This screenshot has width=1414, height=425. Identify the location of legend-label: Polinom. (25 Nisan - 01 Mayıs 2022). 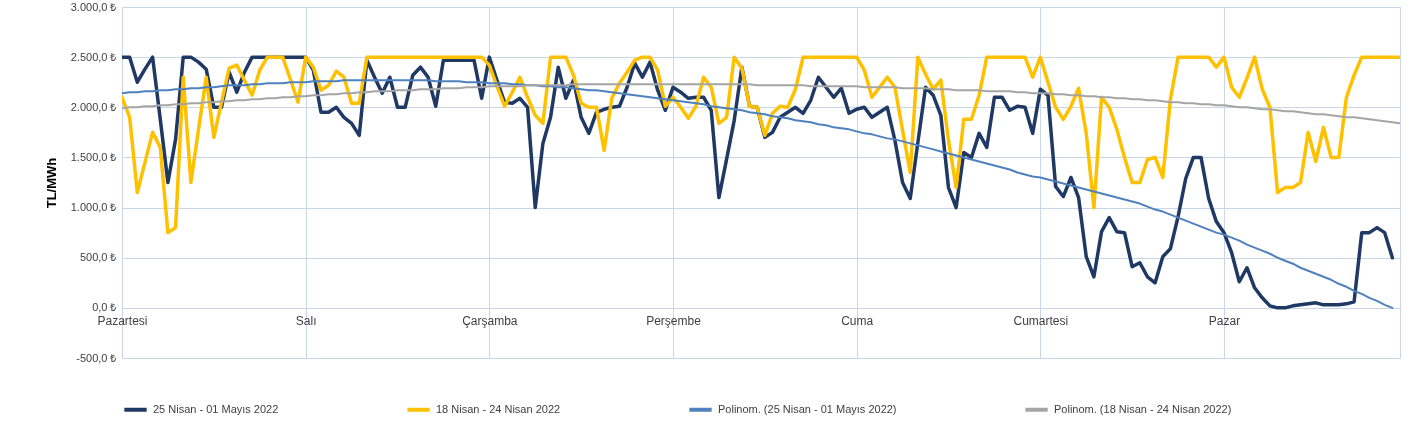
(807, 408).